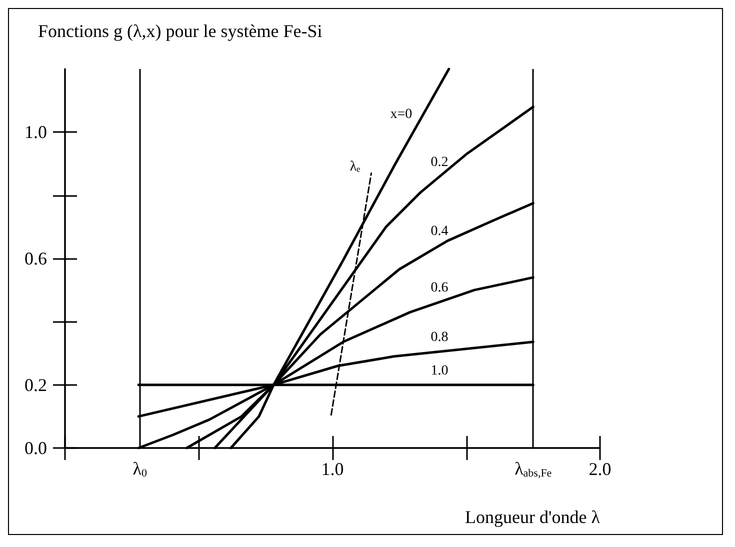  I want to click on series-label: 0.2, so click(439, 162).